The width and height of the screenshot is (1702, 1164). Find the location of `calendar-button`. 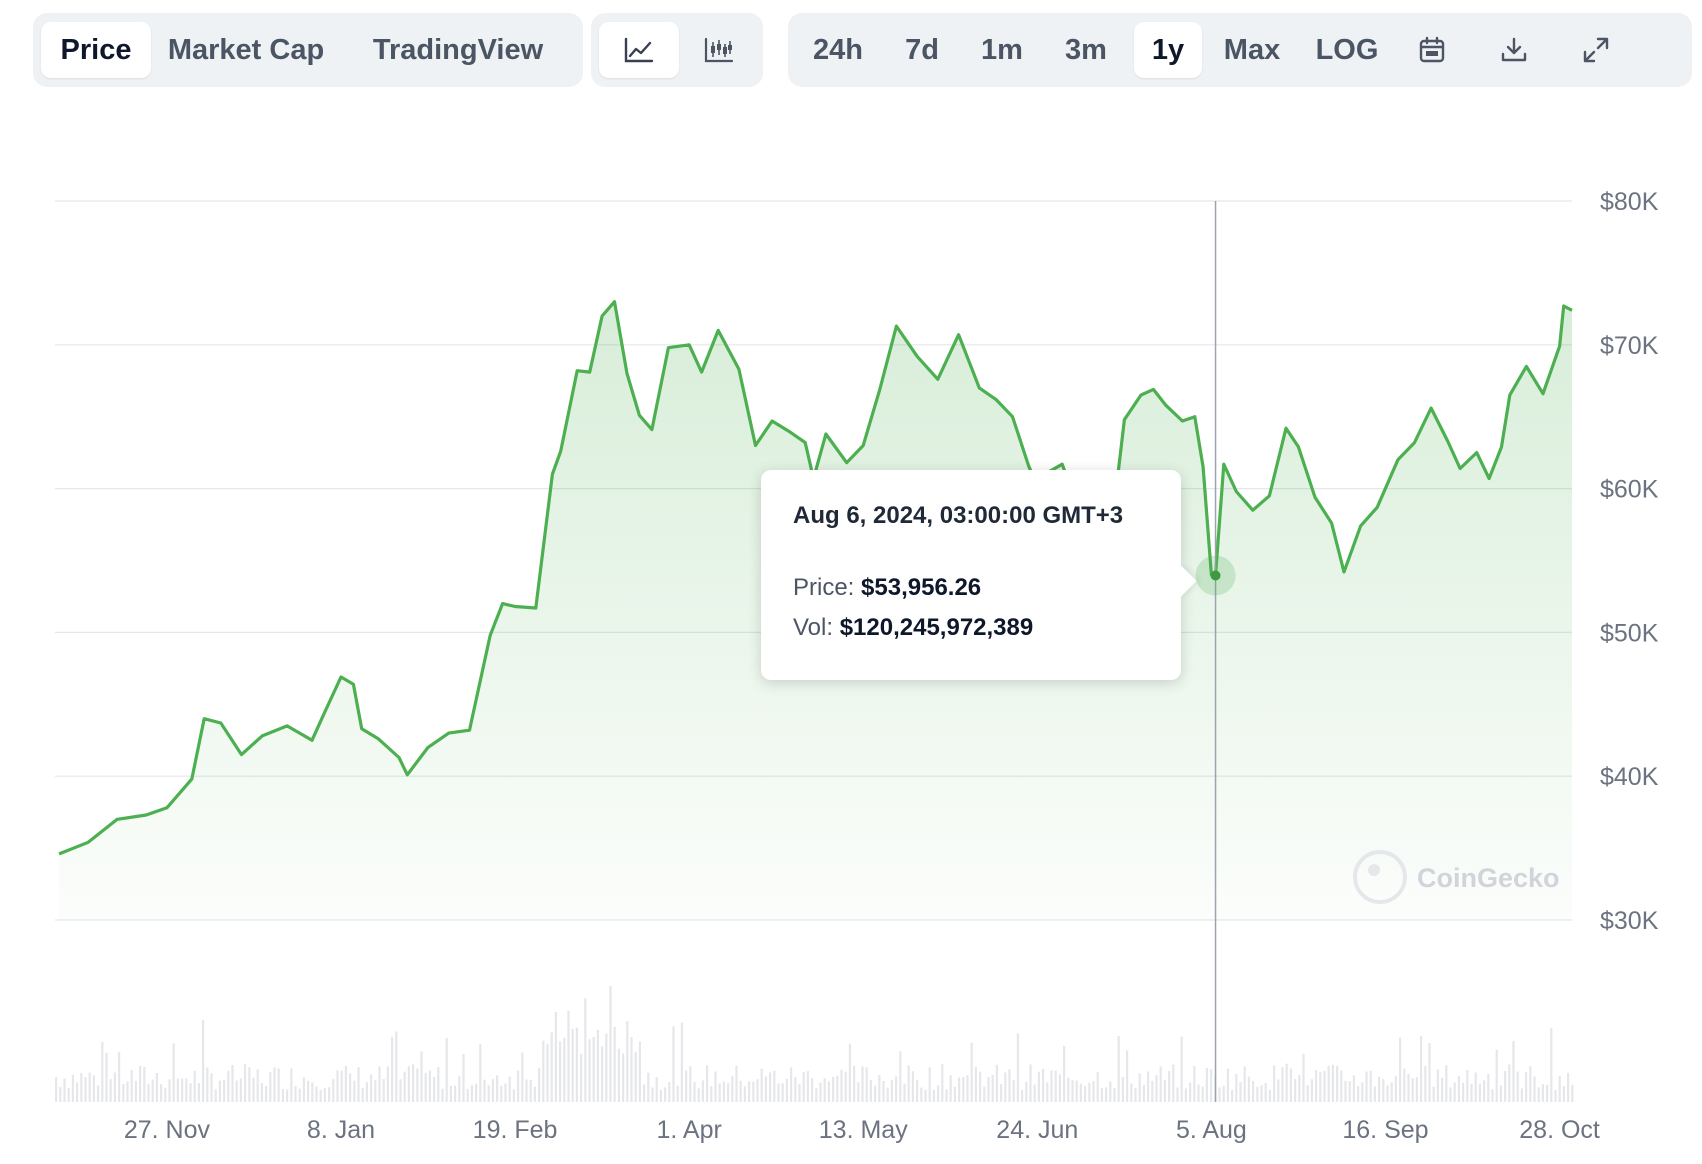

calendar-button is located at coordinates (1432, 50).